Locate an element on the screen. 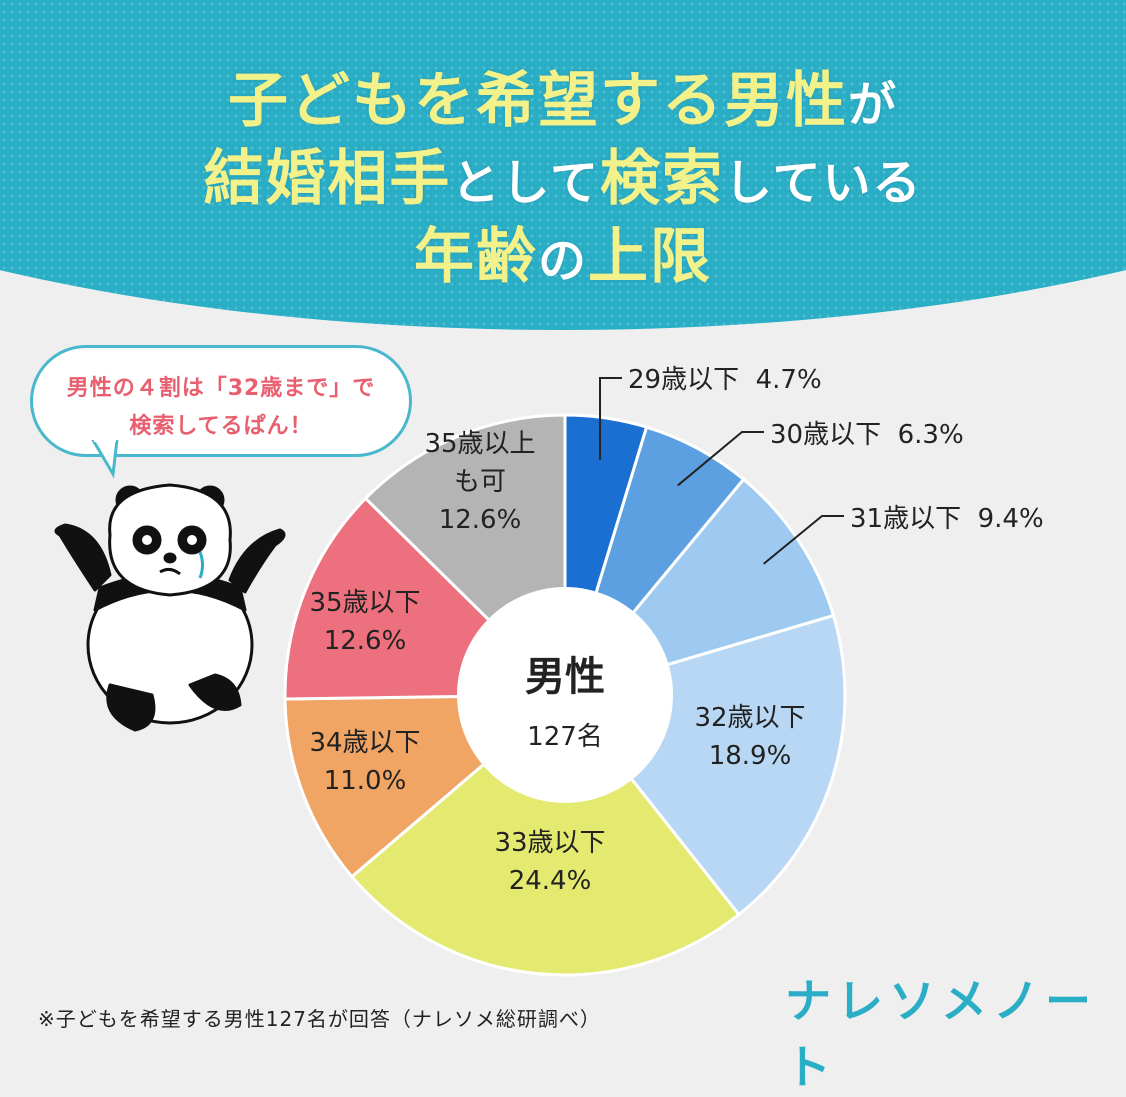 This screenshot has height=1097, width=1126. chart-center-title: 男性 is located at coordinates (565, 677).